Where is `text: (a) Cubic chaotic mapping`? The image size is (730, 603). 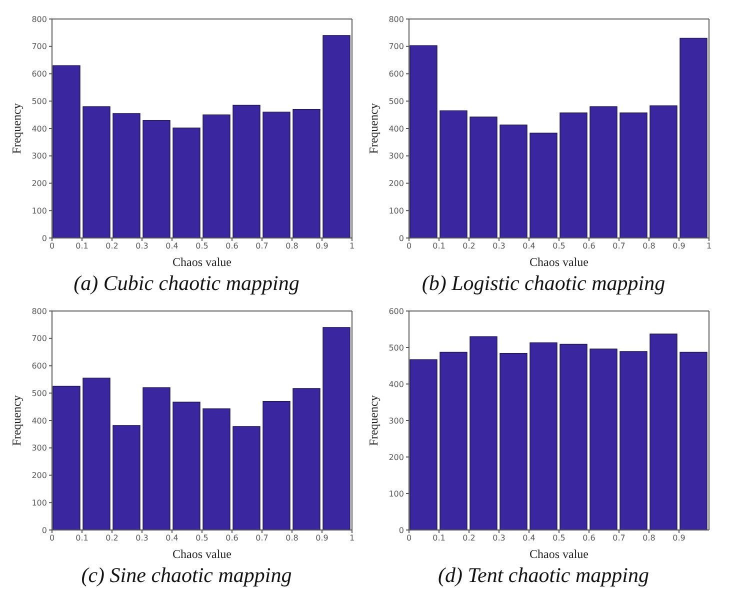
text: (a) Cubic chaotic mapping is located at coordinates (186, 283).